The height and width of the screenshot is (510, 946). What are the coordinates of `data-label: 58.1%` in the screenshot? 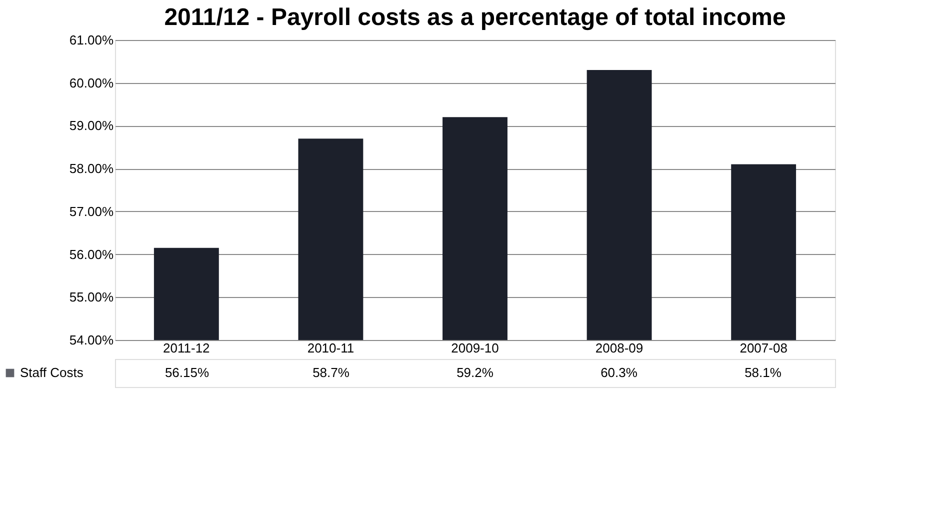 It's located at (763, 372).